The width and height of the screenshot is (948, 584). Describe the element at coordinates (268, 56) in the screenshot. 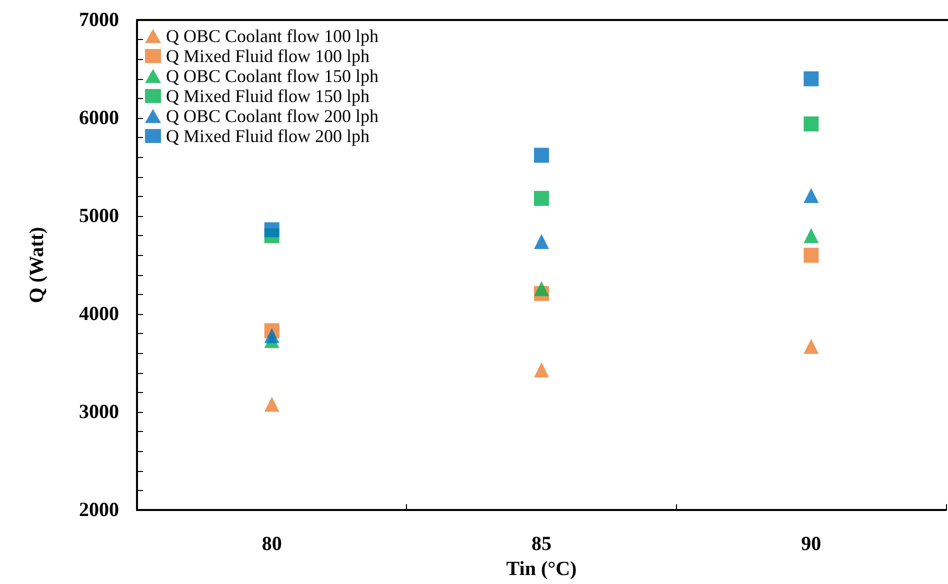

I see `legend-label: Q Mixed Fluid flow 100 lph` at that location.